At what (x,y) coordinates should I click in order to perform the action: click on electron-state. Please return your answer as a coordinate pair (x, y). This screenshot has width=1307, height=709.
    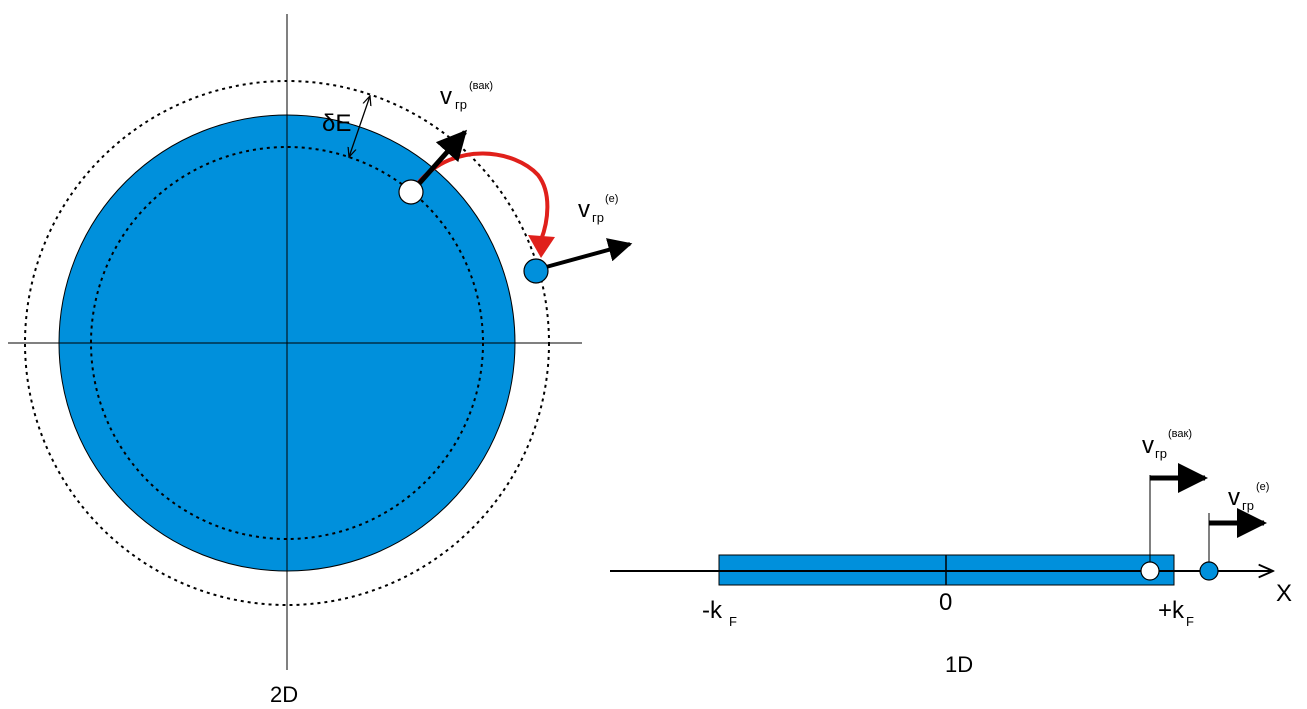
    Looking at the image, I should click on (536, 271).